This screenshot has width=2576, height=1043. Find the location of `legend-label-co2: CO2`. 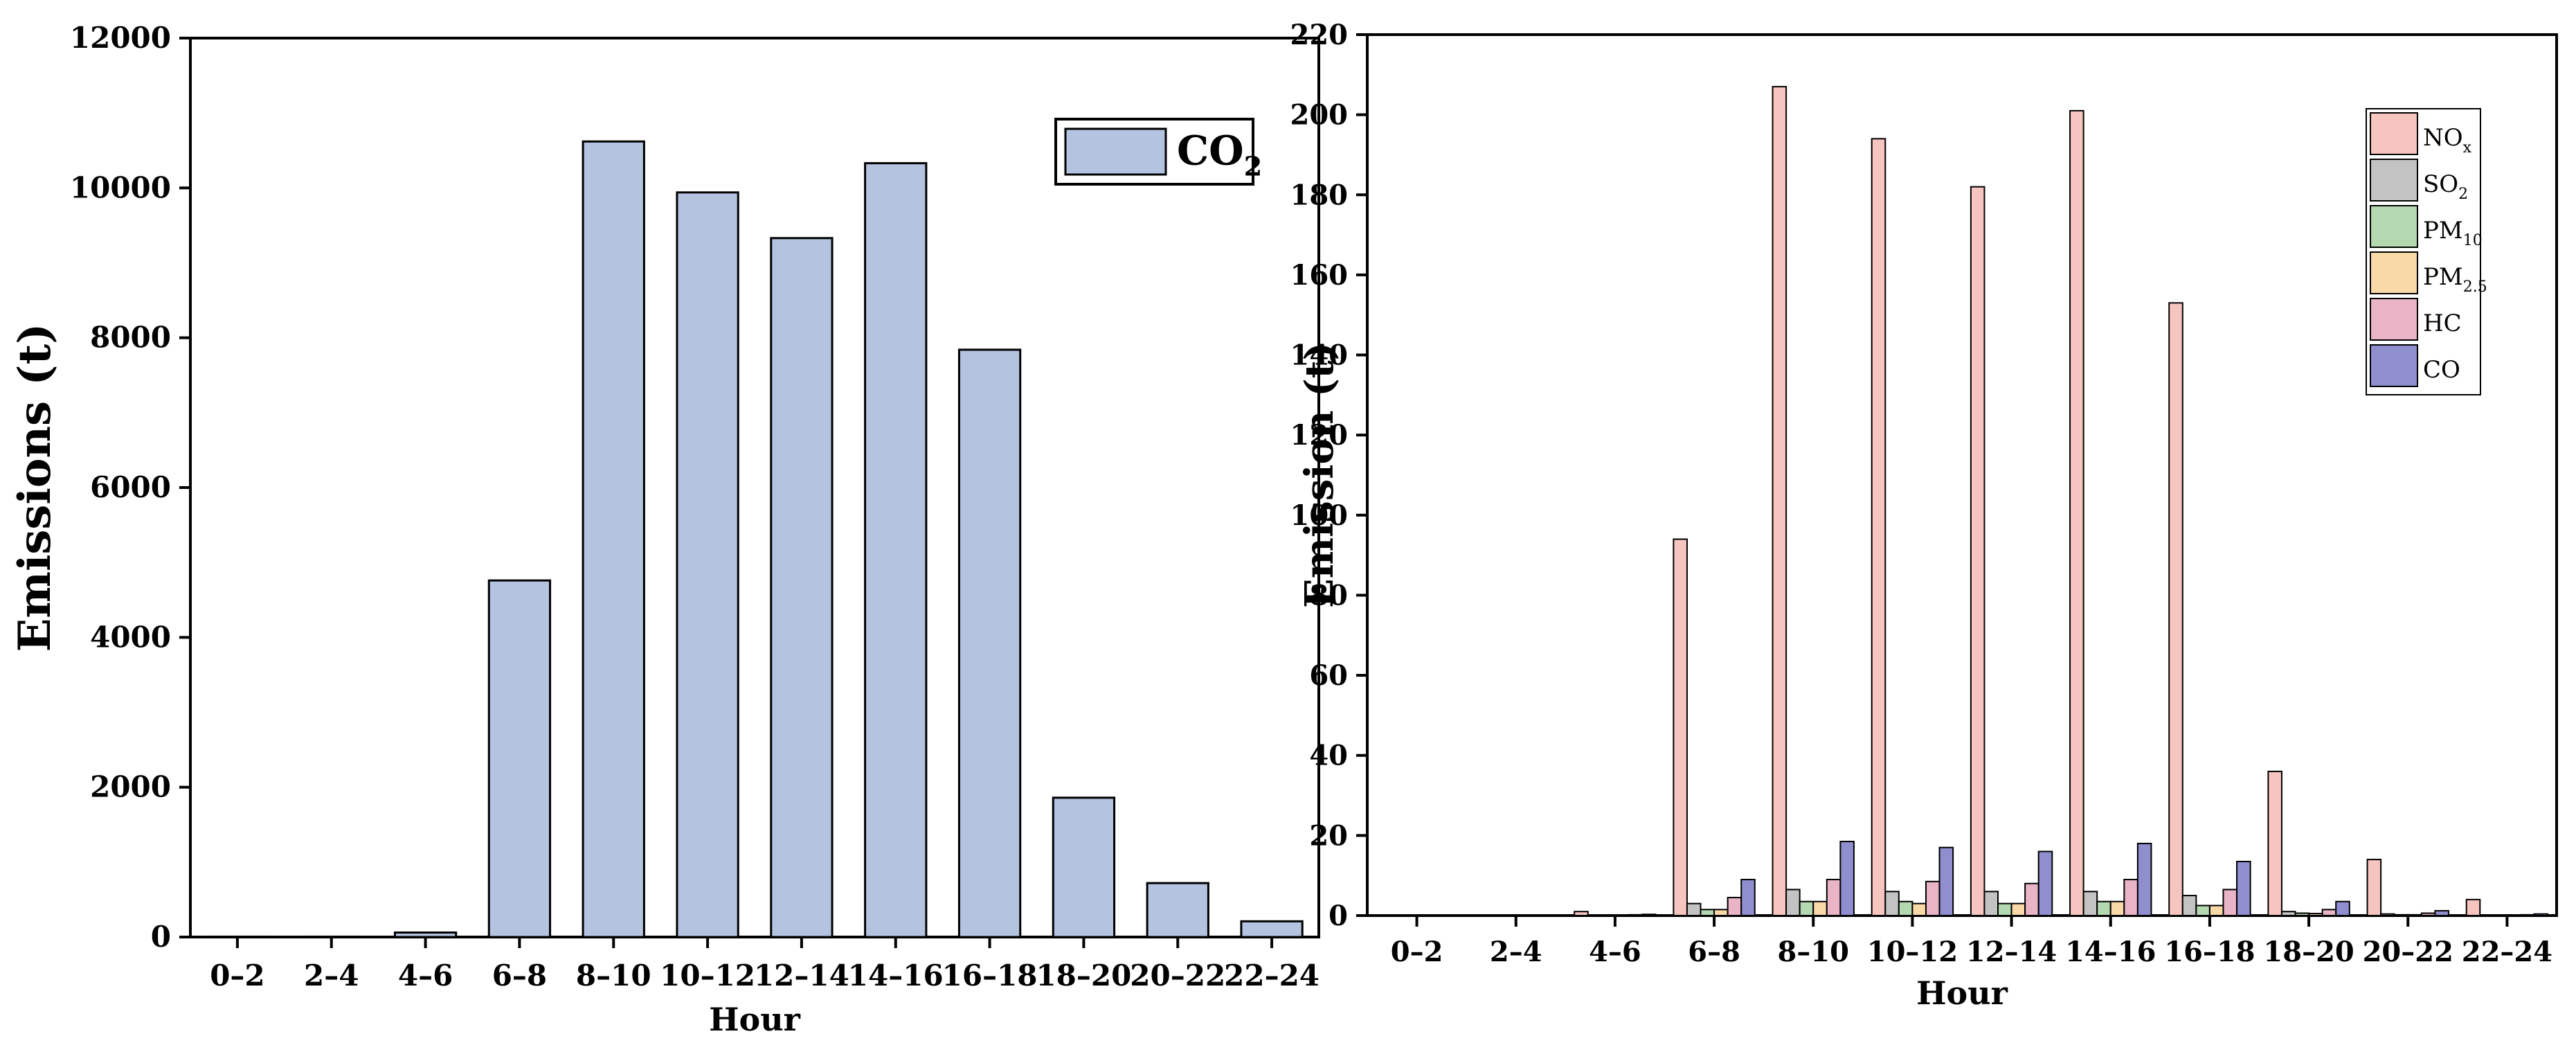

legend-label-co2: CO2 is located at coordinates (1220, 154).